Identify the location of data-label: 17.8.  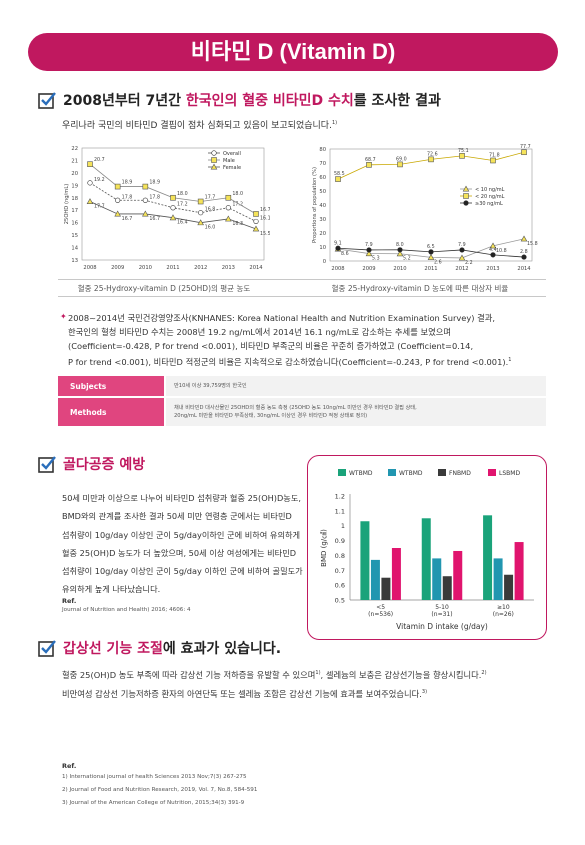
(127, 197).